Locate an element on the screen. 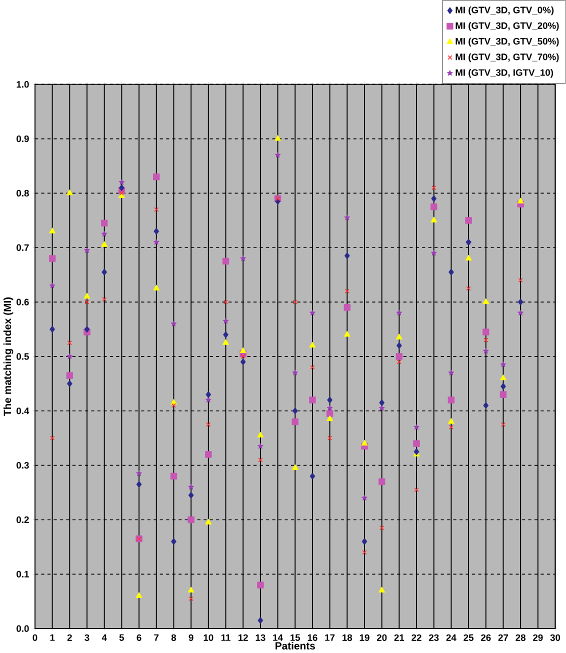  y-tick-label: 0.7 is located at coordinates (22, 247).